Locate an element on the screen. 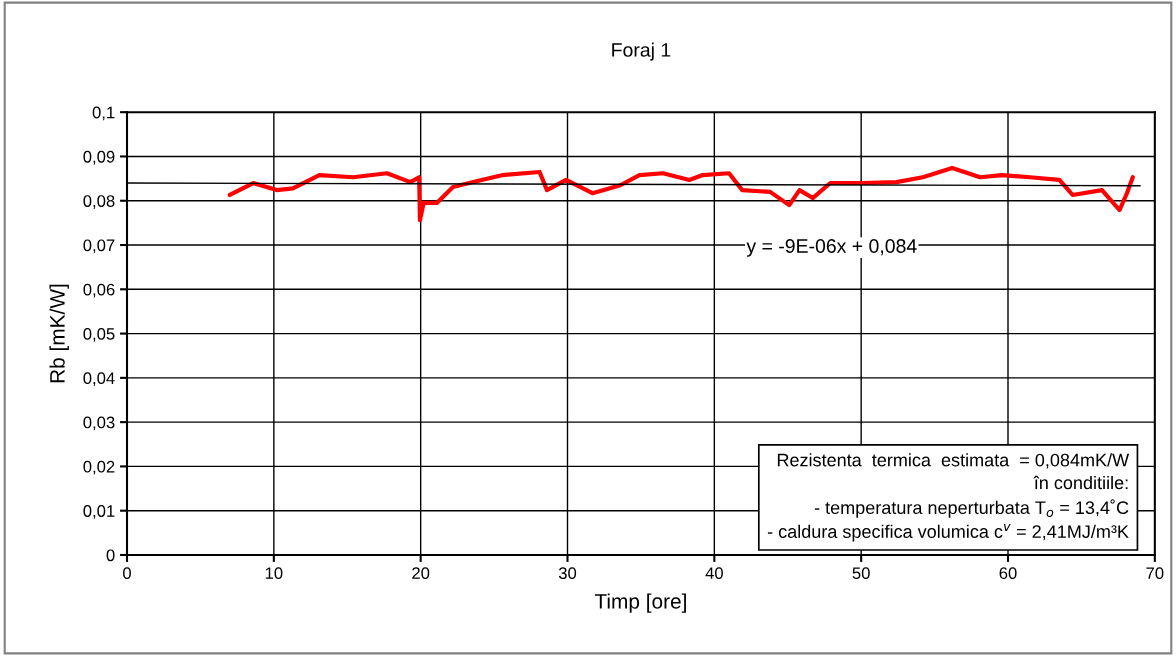 Image resolution: width=1176 pixels, height=656 pixels. line-series is located at coordinates (681, 194).